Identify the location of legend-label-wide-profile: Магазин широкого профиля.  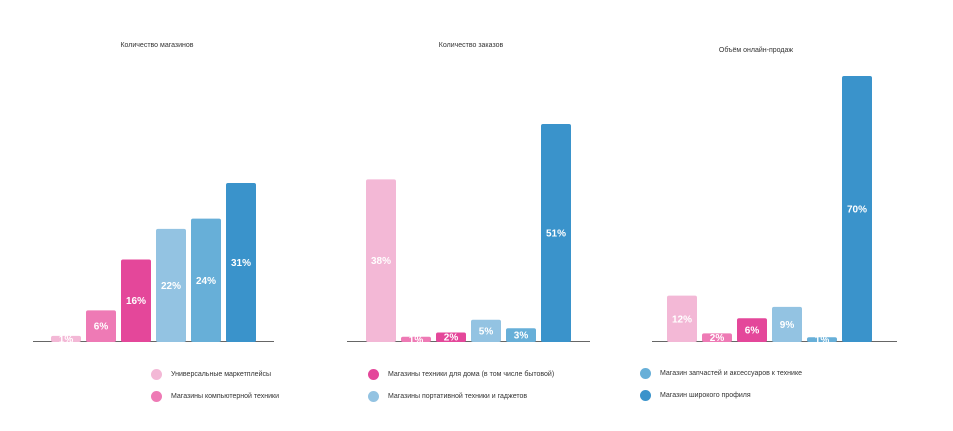
(705, 395).